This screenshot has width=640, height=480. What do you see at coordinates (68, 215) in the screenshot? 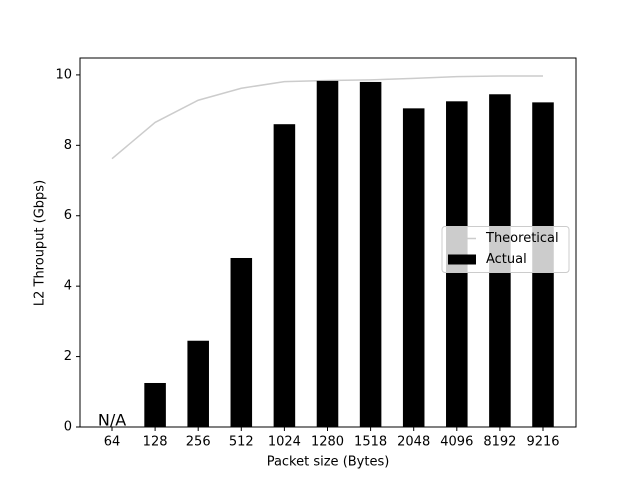
I see `y-tick-label: 6` at bounding box center [68, 215].